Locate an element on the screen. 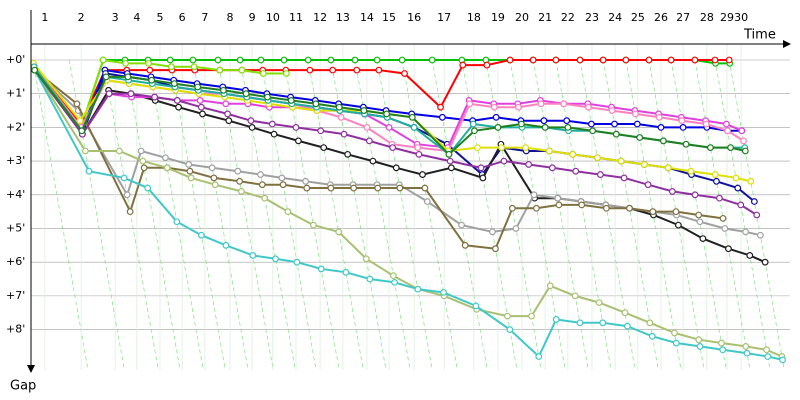 The width and height of the screenshot is (800, 400). x-tick-label: 29 is located at coordinates (727, 17).